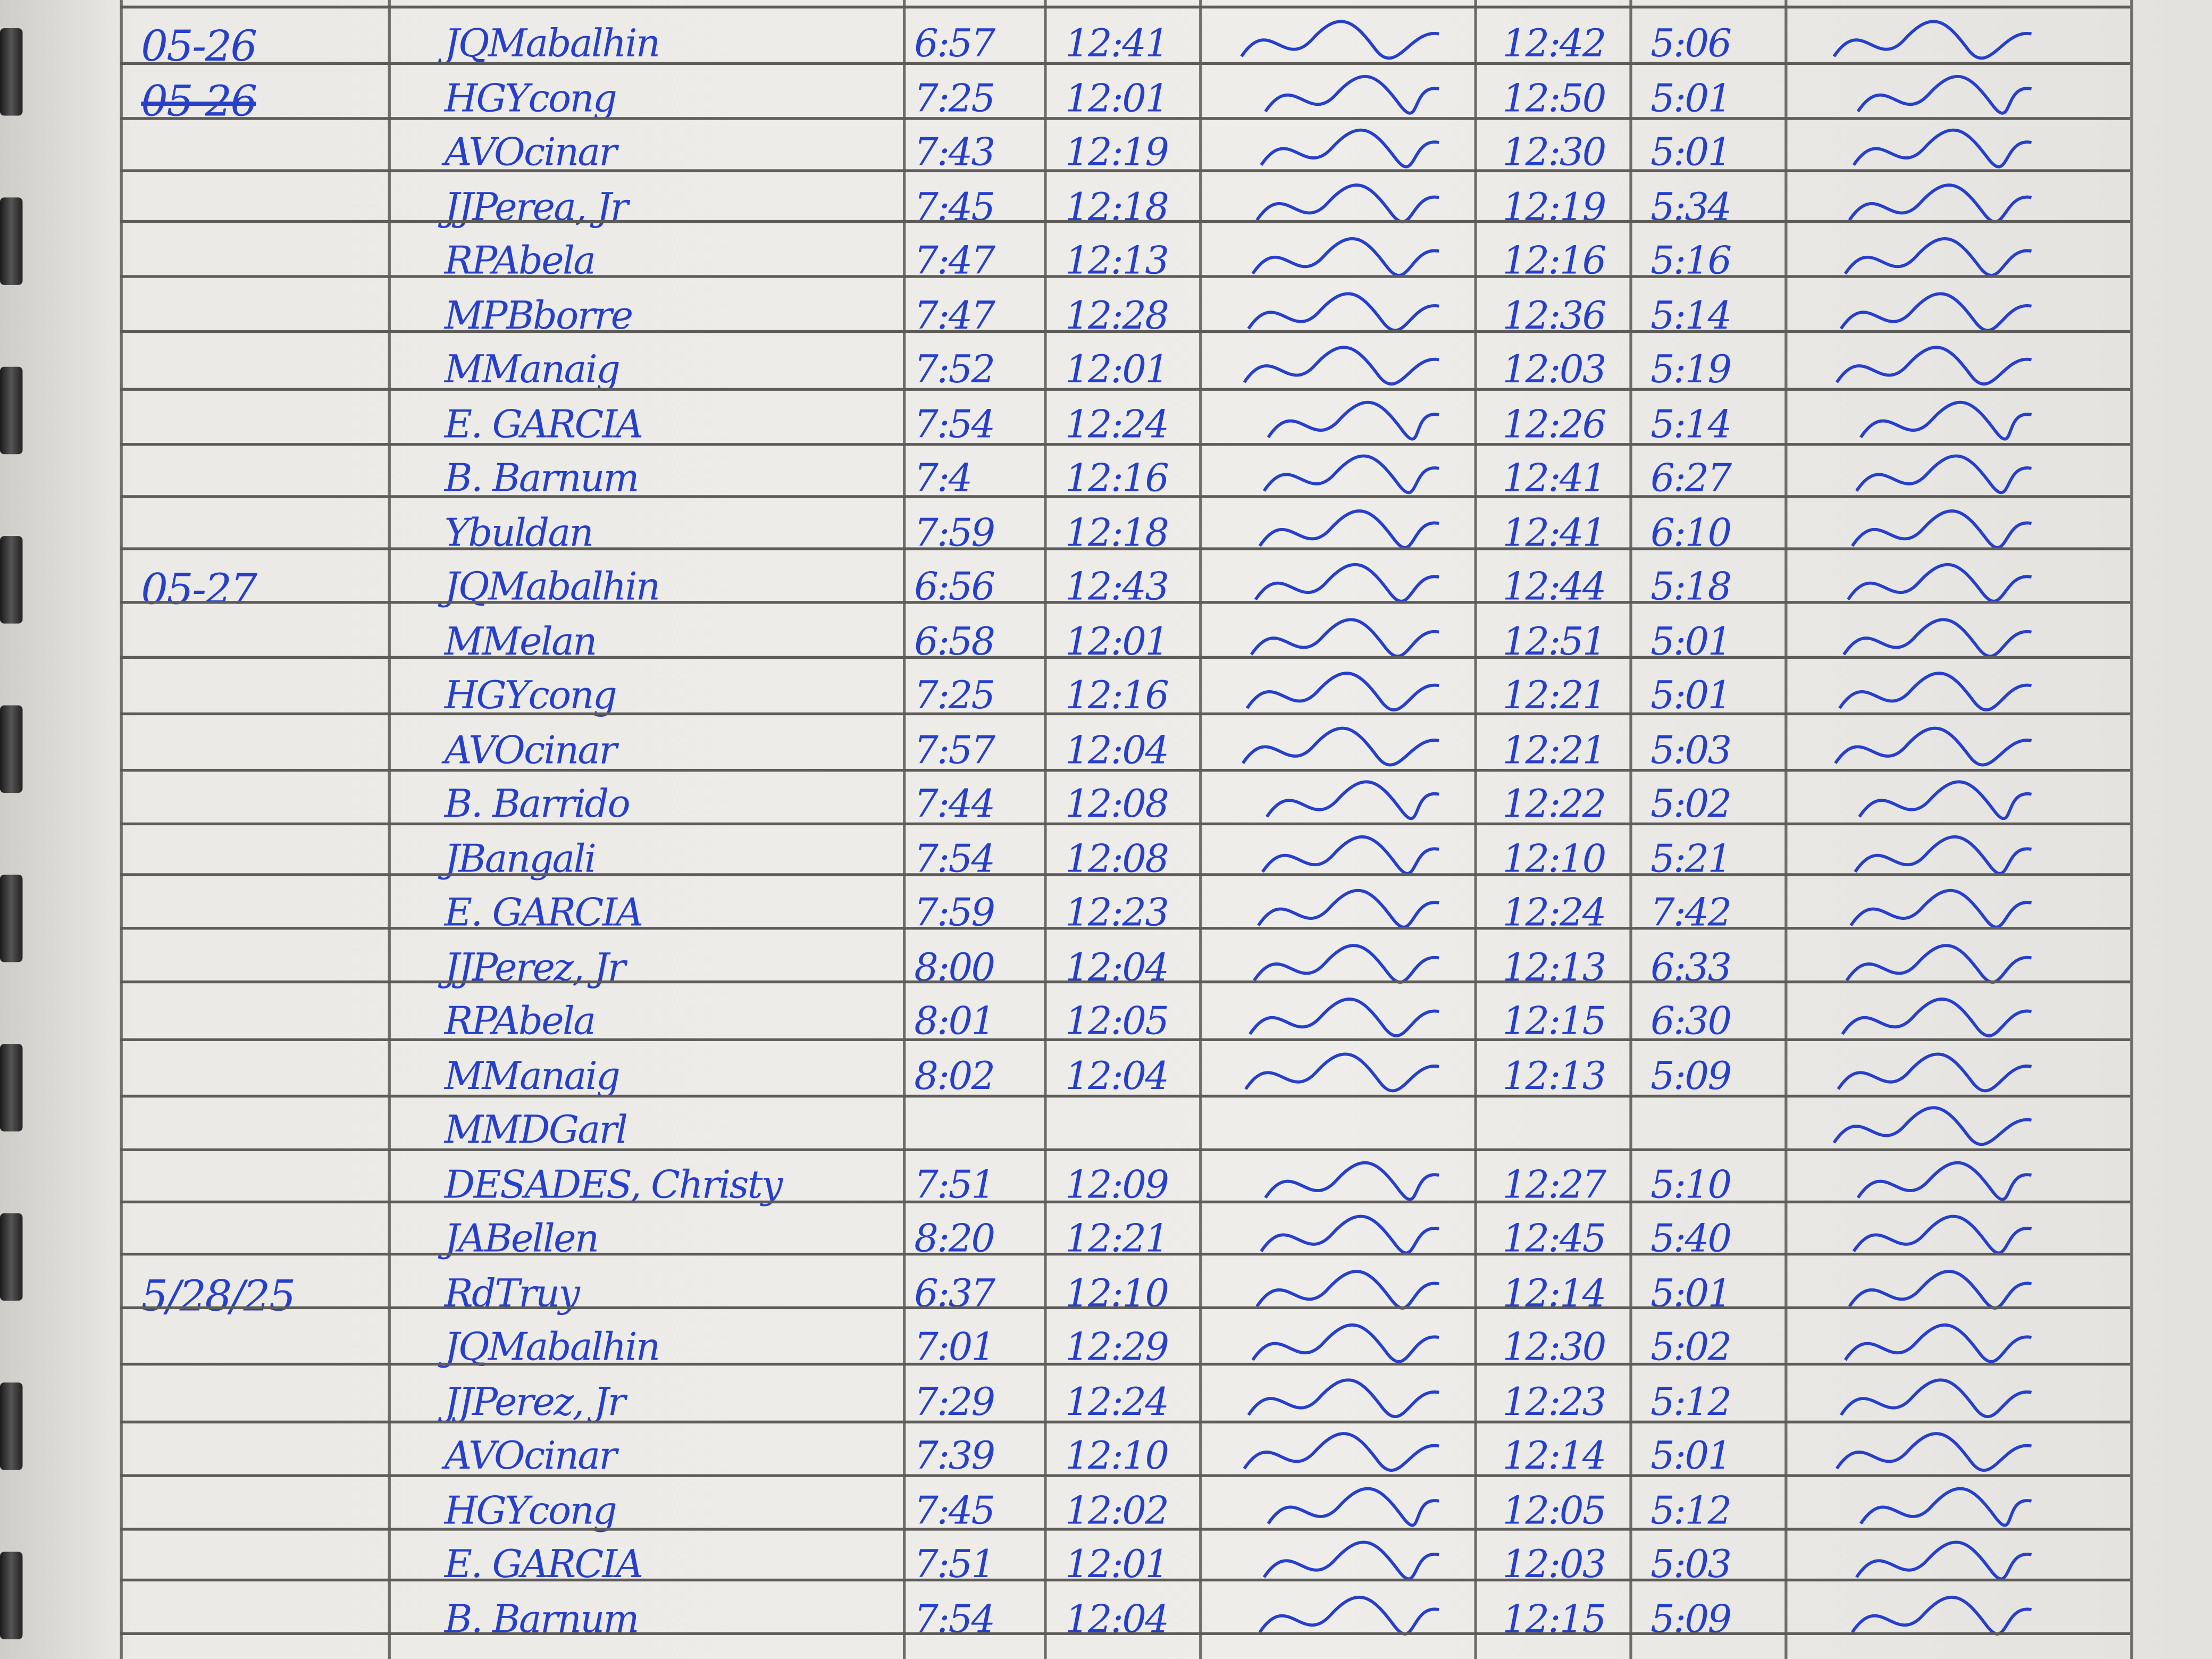 Image resolution: width=2212 pixels, height=1659 pixels. I want to click on table-row: MManaig 7:52 12:01 12:03 5:19, so click(1106, 366).